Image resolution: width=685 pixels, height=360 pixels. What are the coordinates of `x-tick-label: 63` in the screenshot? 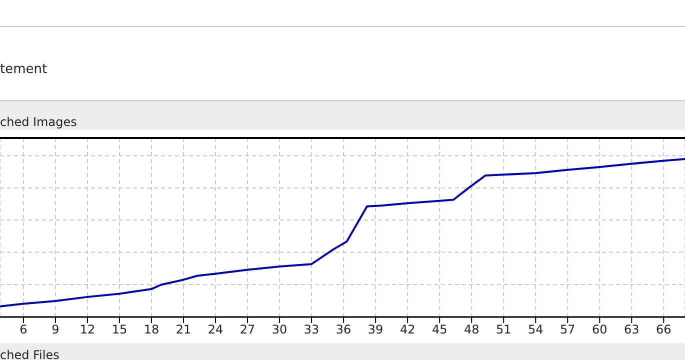 It's located at (632, 329).